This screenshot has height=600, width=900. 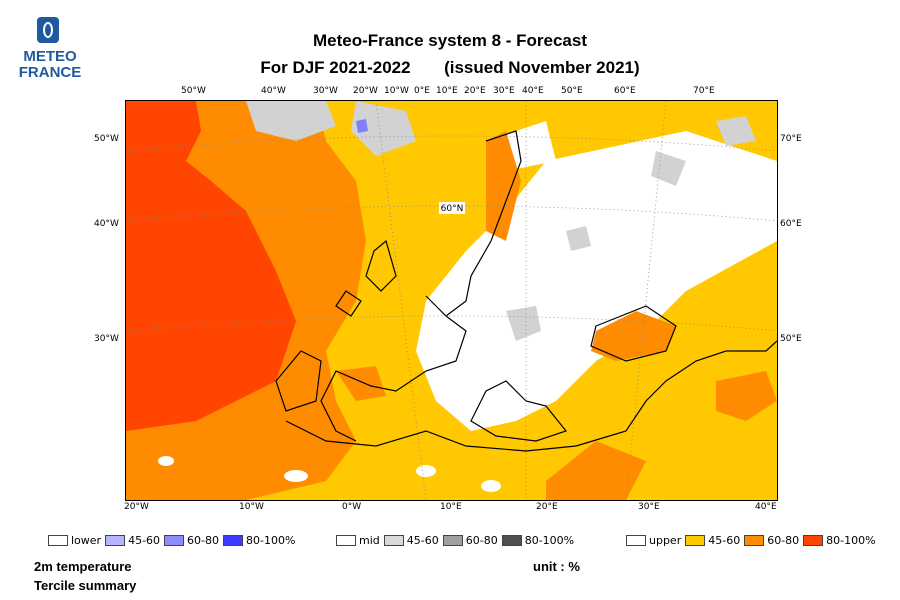 What do you see at coordinates (504, 91) in the screenshot?
I see `top-lon-label: 30°E` at bounding box center [504, 91].